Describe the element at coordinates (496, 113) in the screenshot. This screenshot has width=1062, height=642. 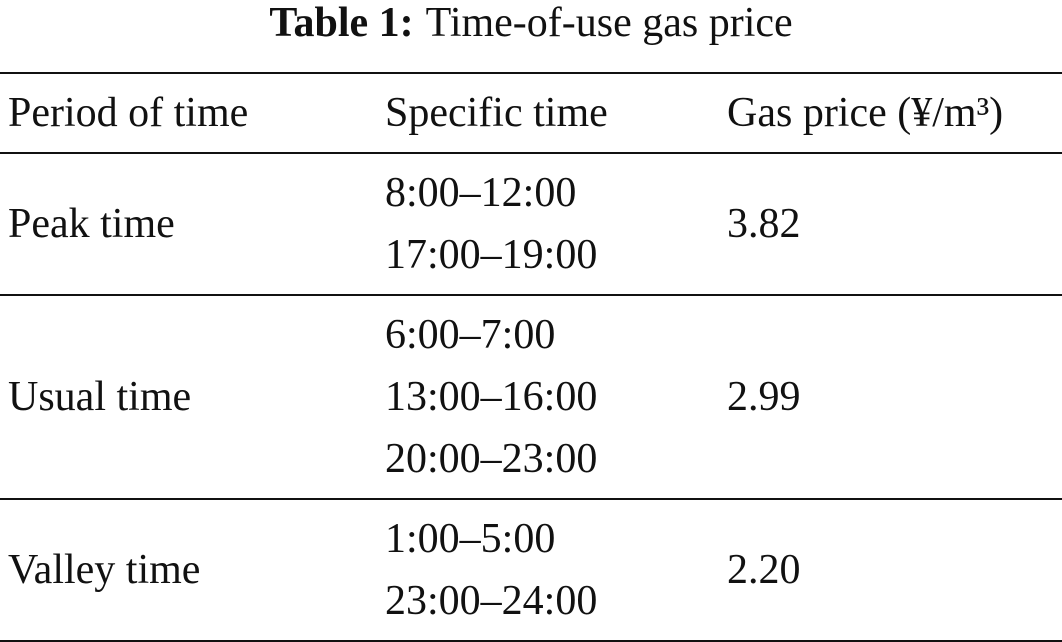
I see `header-cell: Specific time` at that location.